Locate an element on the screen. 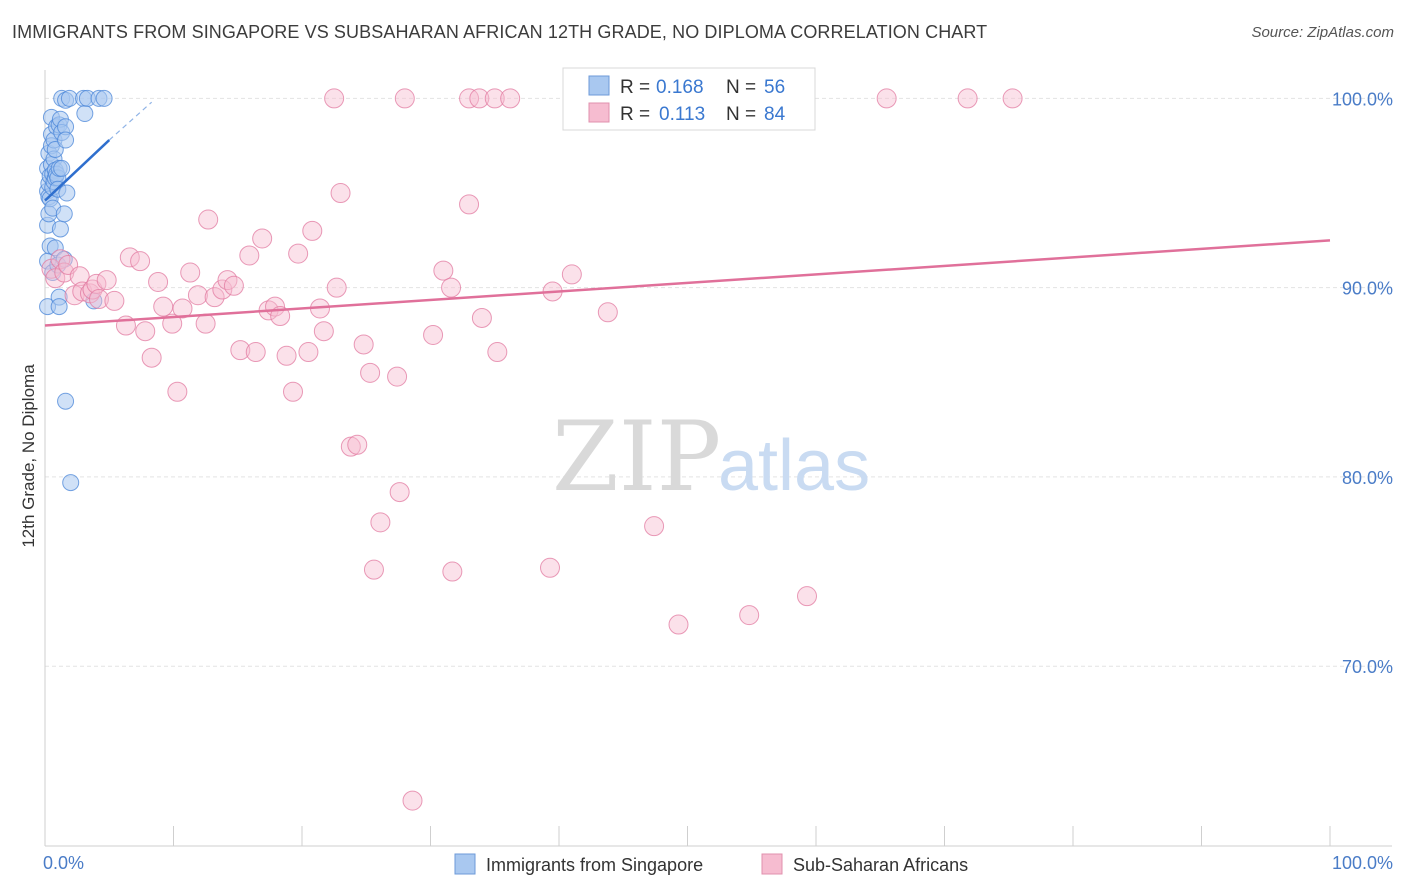 Image resolution: width=1406 pixels, height=892 pixels. trend-line-singapore is located at coordinates (77, 170).